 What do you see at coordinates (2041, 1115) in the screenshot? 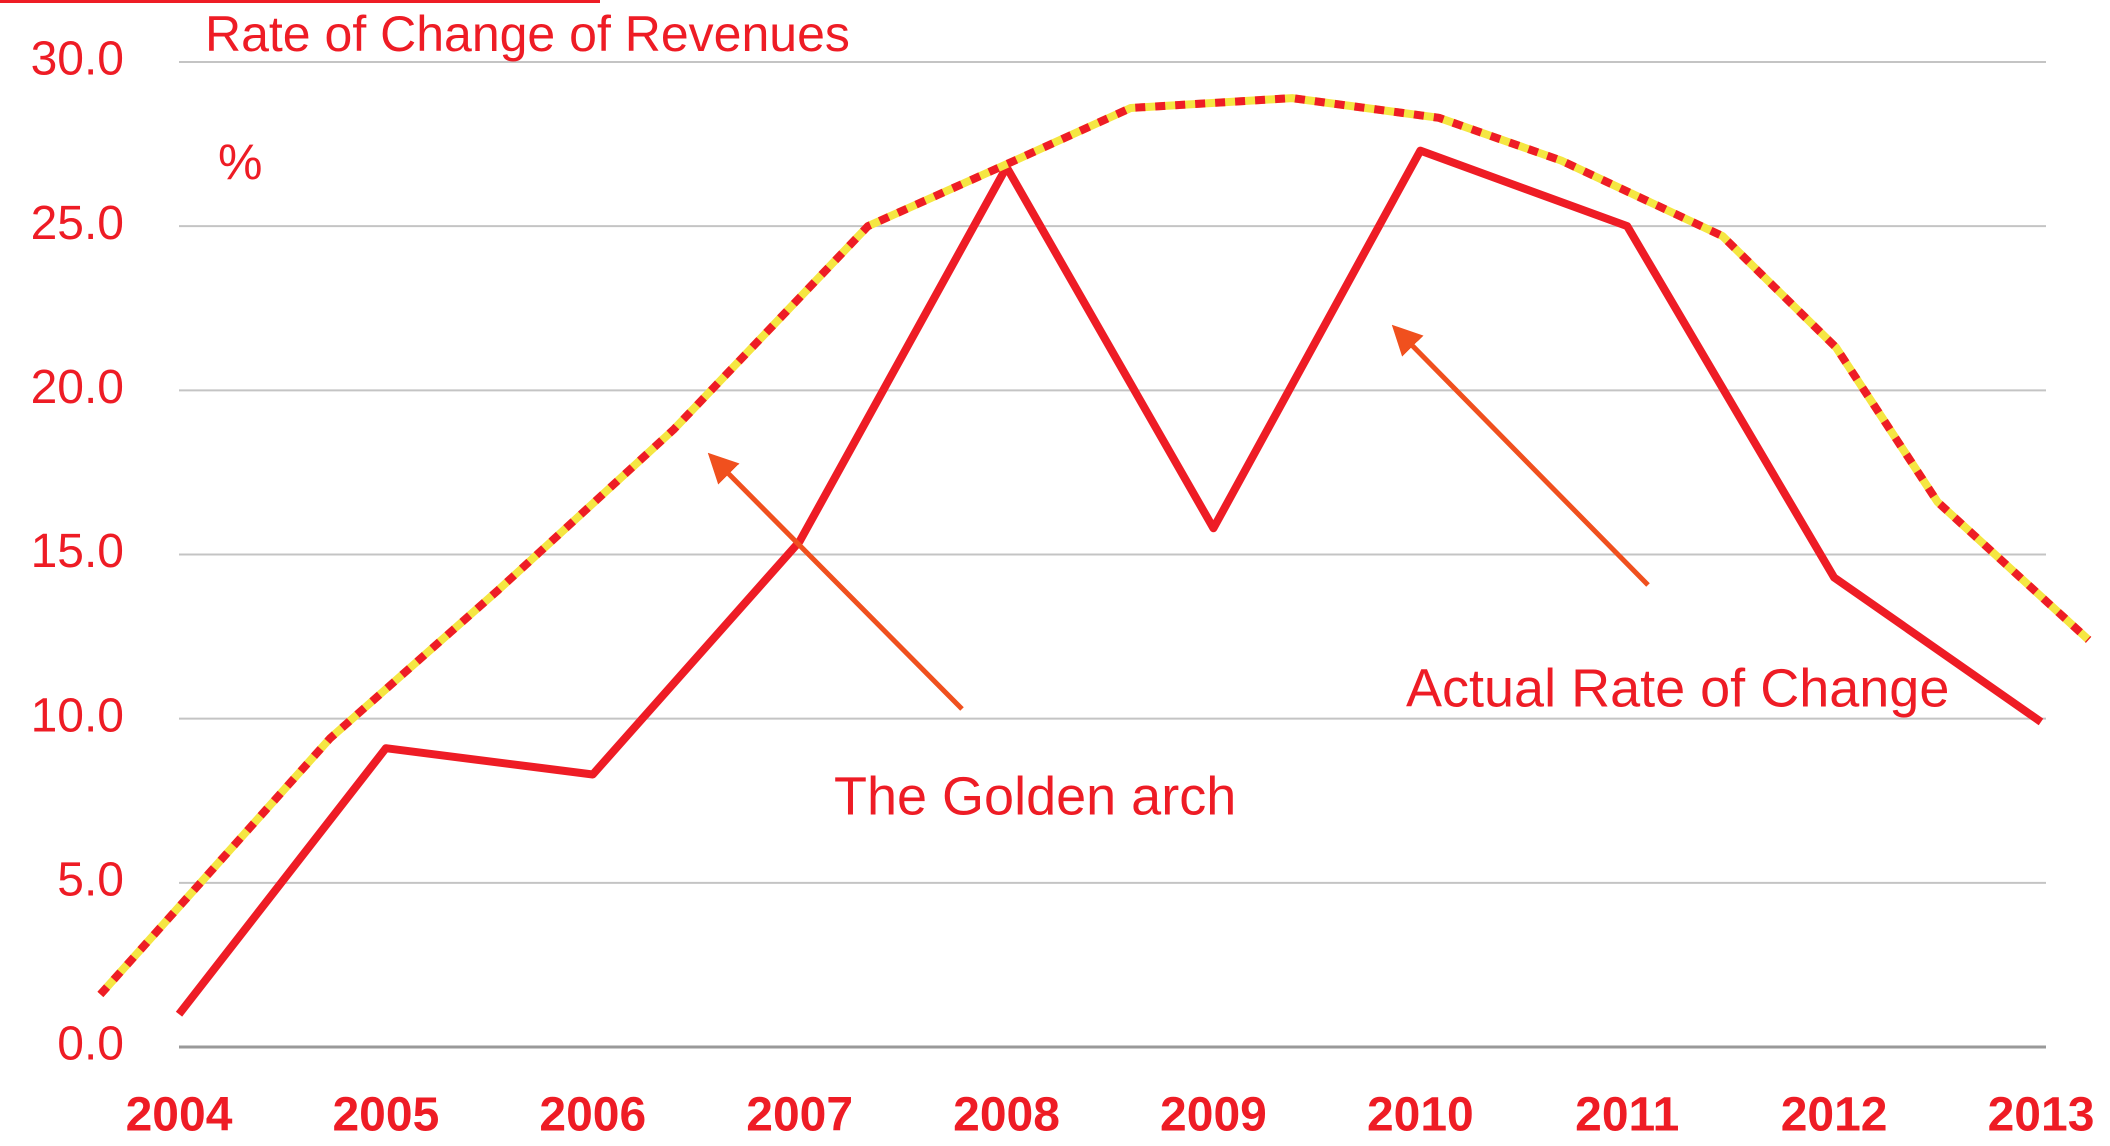
I see `x-tick-label: 2013` at bounding box center [2041, 1115].